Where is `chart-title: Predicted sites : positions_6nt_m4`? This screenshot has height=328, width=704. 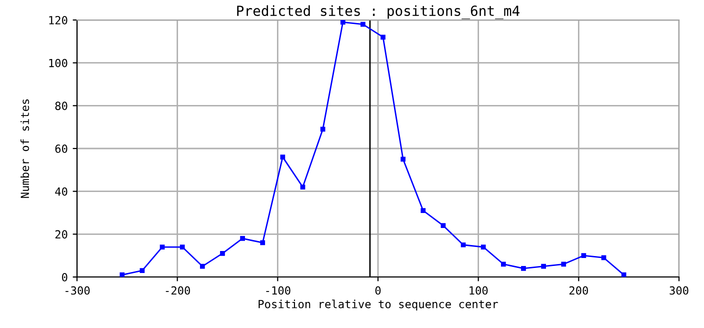 chart-title: Predicted sites : positions_6nt_m4 is located at coordinates (378, 12).